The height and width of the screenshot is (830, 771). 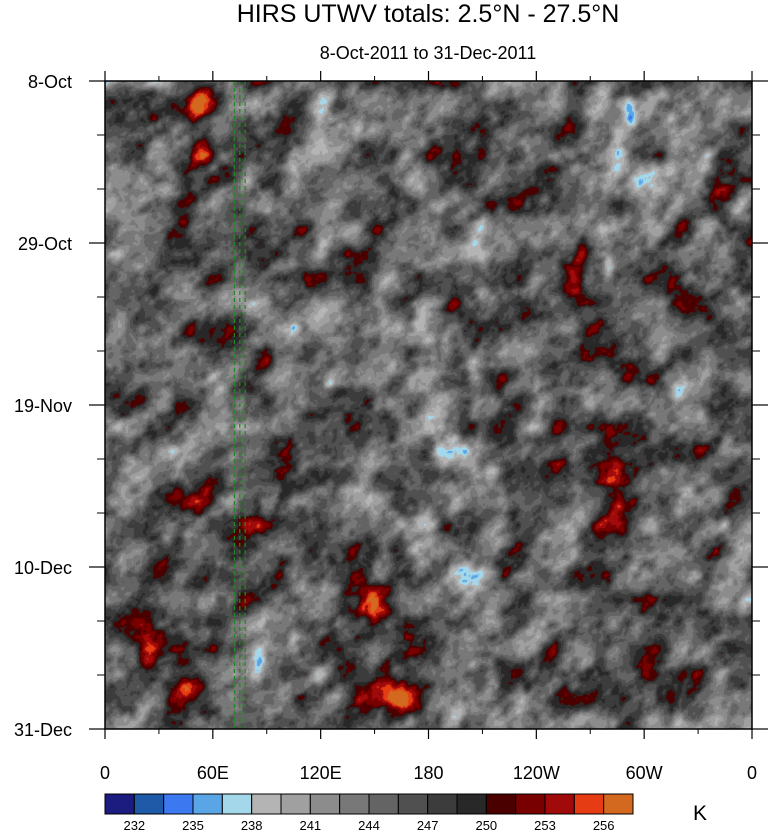 I want to click on reference-lines, so click(x=239, y=405).